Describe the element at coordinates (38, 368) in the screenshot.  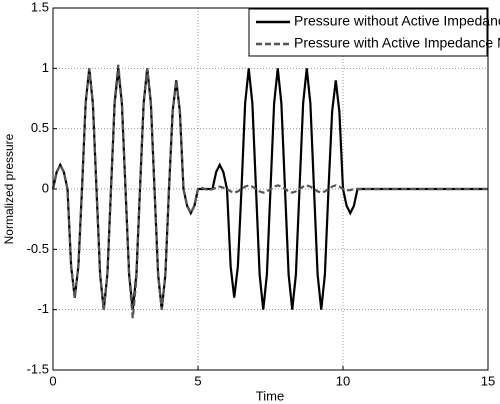
I see `y-tick-label: -1.5` at that location.